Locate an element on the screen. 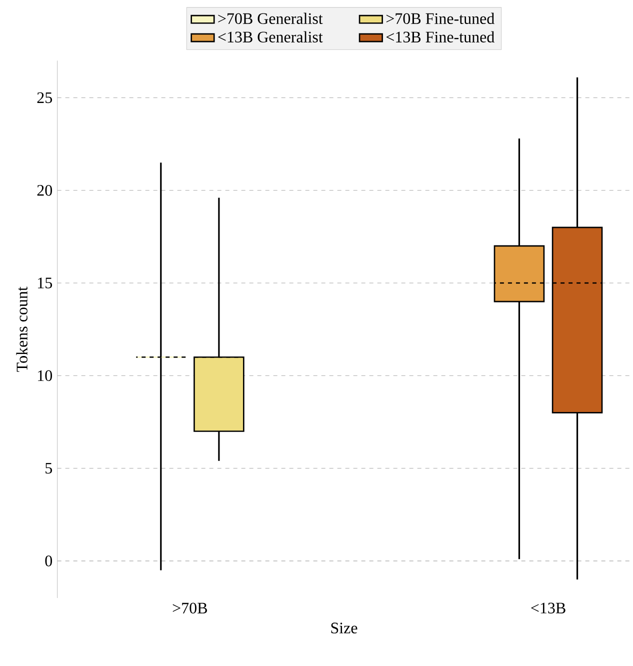  y-tick-label: 20 is located at coordinates (44, 190).